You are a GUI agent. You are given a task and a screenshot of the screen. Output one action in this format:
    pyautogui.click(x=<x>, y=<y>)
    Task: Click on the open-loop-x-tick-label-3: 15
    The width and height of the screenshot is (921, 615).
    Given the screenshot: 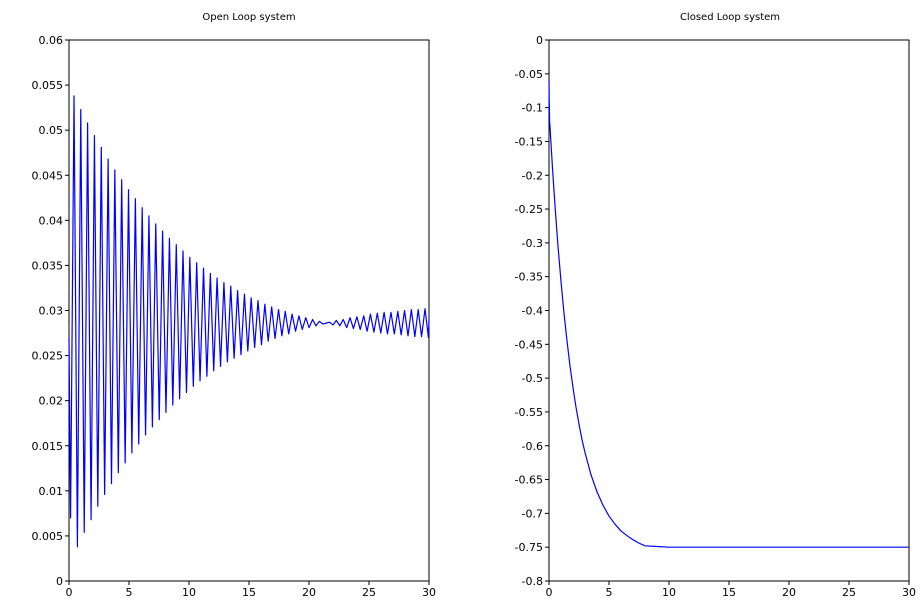 What is the action you would take?
    pyautogui.click(x=249, y=592)
    